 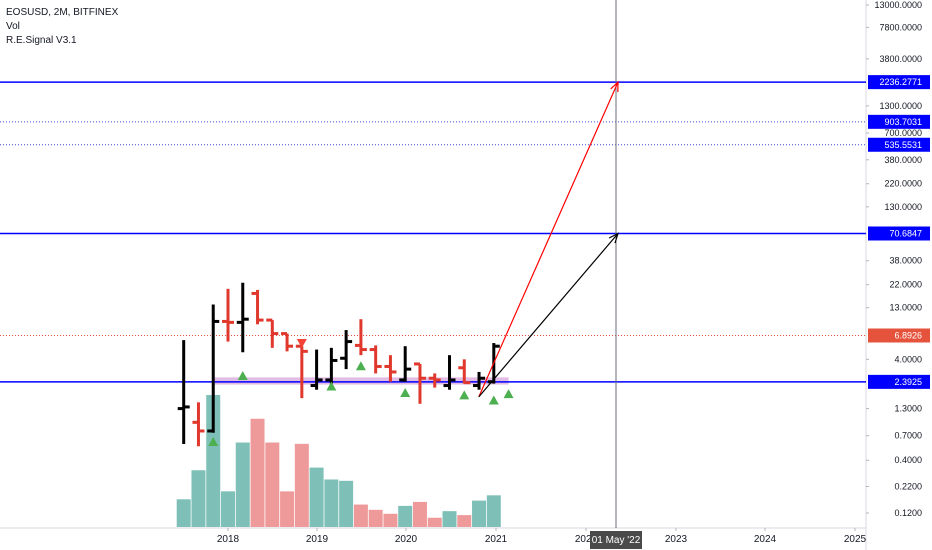 What do you see at coordinates (905, 285) in the screenshot?
I see `y-tick-label: 22.0000` at bounding box center [905, 285].